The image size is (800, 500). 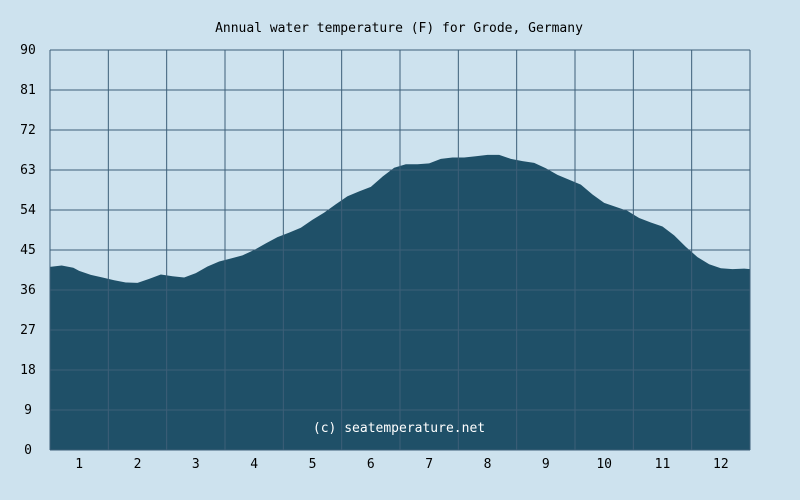 I want to click on y-tick-label: 90, so click(x=28, y=50).